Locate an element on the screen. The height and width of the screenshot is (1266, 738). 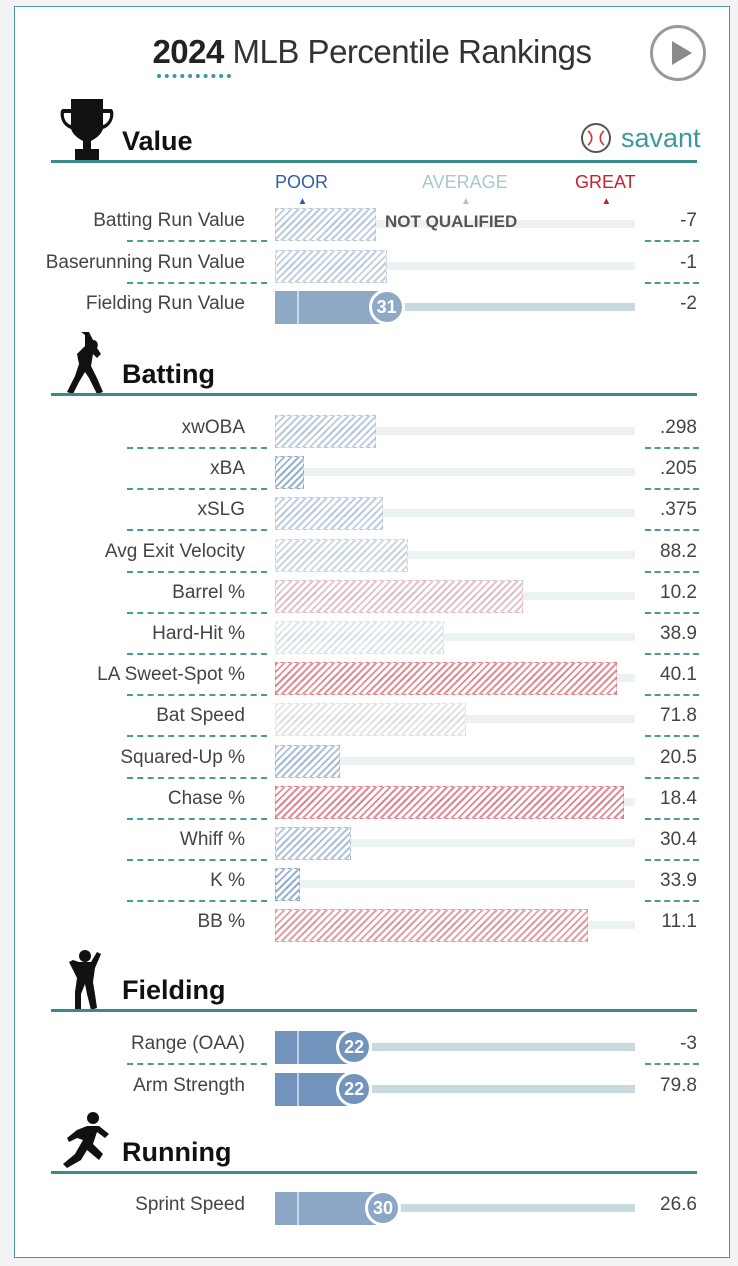
trophy-icon is located at coordinates (87, 130).